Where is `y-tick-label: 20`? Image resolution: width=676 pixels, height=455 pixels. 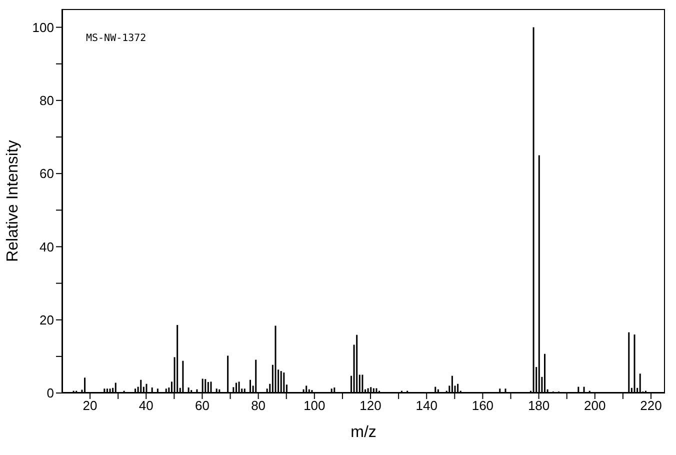 y-tick-label: 20 is located at coordinates (47, 320).